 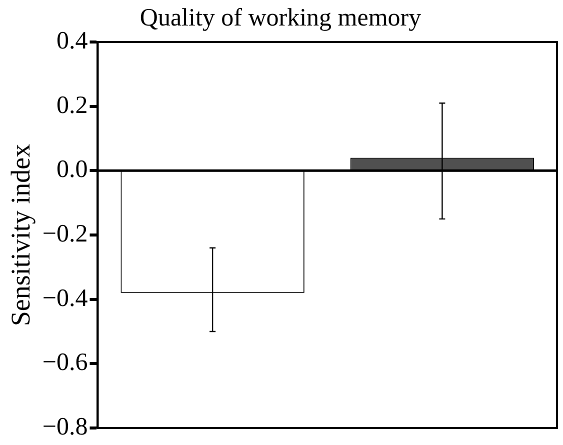 What do you see at coordinates (65, 362) in the screenshot?
I see `y-tick-label: −0.6` at bounding box center [65, 362].